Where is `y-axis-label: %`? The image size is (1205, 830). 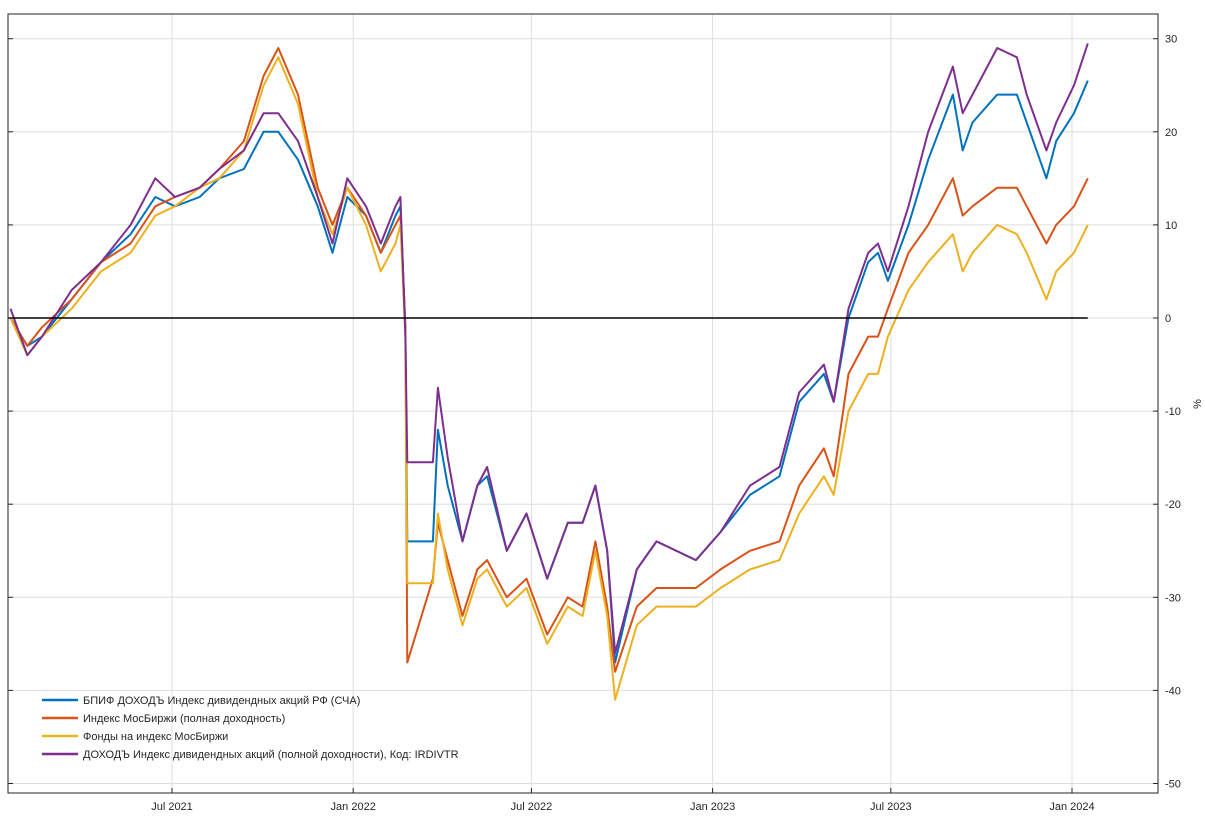
y-axis-label: % is located at coordinates (1198, 404).